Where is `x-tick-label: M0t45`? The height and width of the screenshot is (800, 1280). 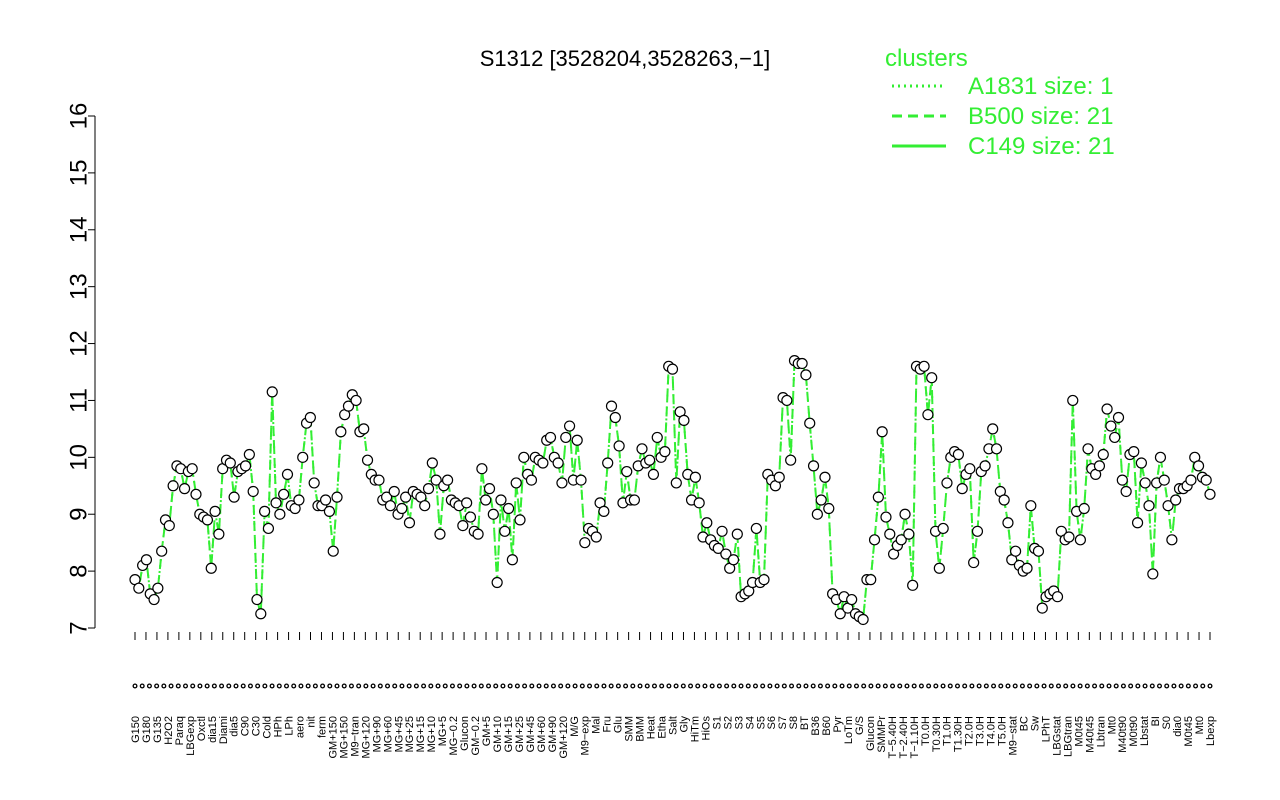
x-tick-label: M0t45 is located at coordinates (1079, 731).